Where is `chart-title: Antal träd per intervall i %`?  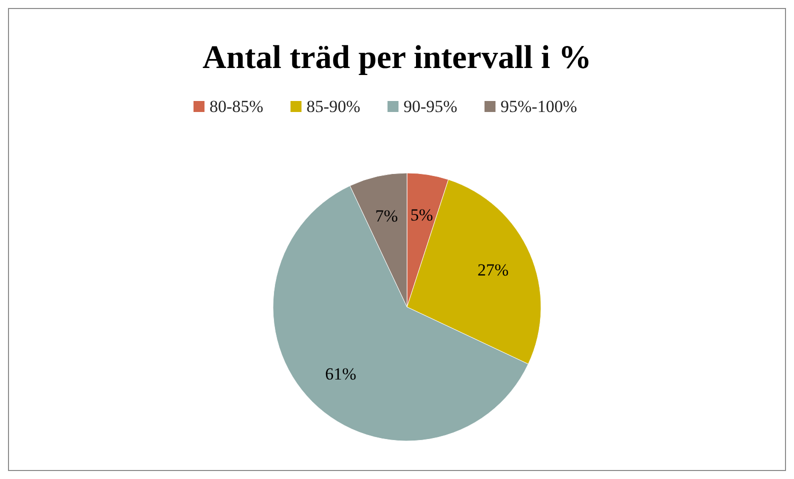
chart-title: Antal träd per intervall i % is located at coordinates (397, 58).